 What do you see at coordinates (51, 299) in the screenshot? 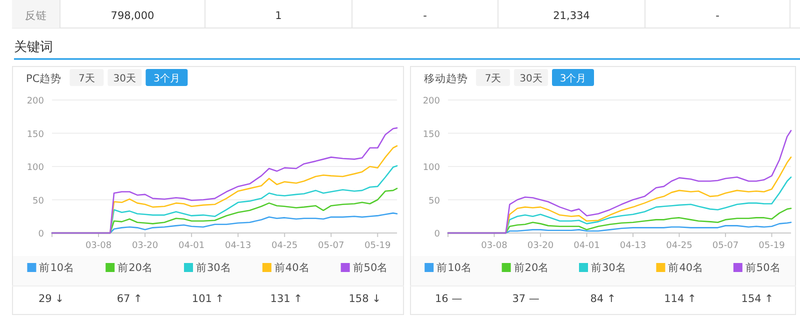
I see `text: 29 ↓` at bounding box center [51, 299].